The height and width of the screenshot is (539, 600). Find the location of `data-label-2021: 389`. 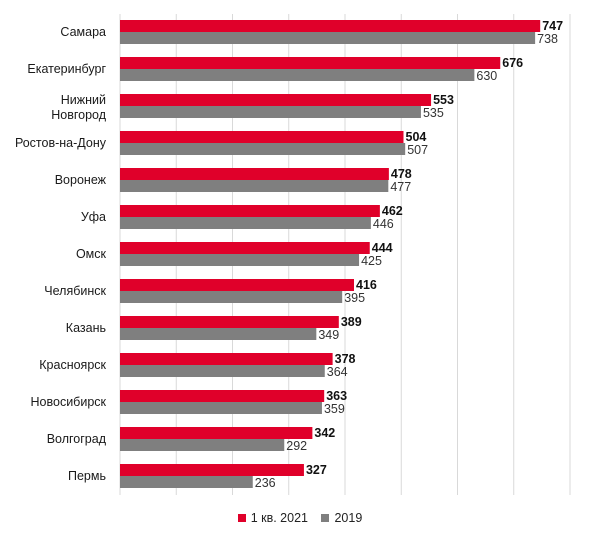

data-label-2021: 389 is located at coordinates (351, 322).